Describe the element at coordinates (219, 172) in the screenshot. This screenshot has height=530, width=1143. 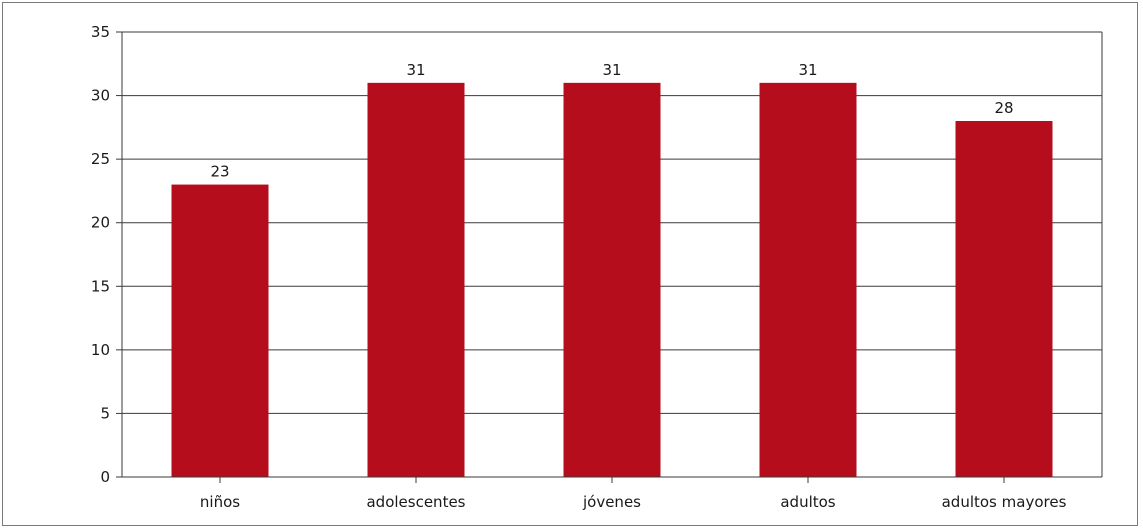
I see `data-label: 23` at that location.